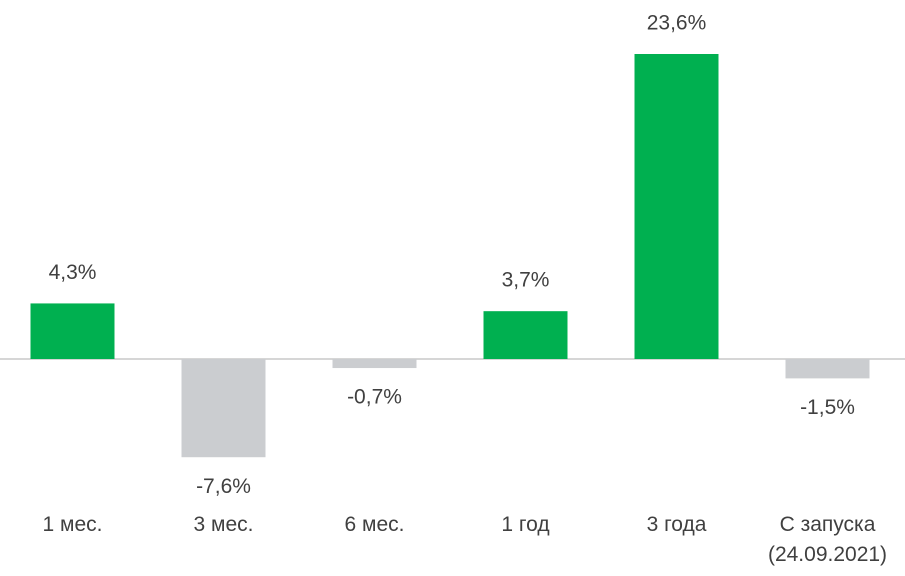  I want to click on x-tick-label: С запуска (24.09.2021), so click(827, 539).